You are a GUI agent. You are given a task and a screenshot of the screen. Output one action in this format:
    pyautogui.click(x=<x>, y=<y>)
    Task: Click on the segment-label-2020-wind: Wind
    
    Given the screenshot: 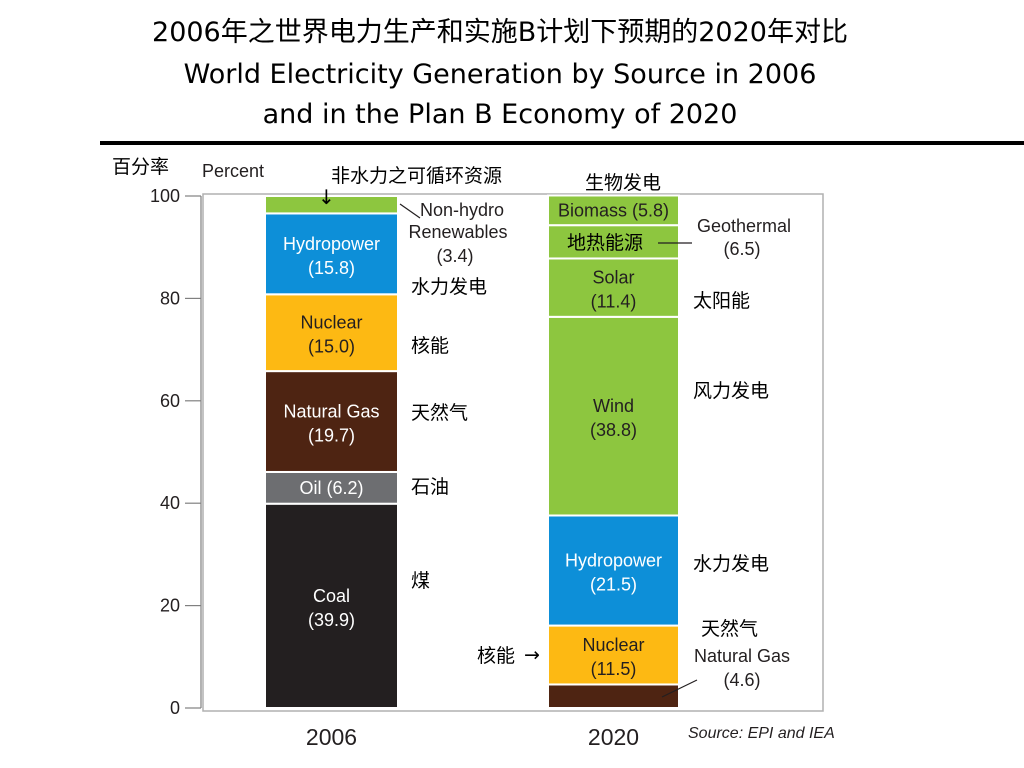 What is the action you would take?
    pyautogui.click(x=613, y=406)
    